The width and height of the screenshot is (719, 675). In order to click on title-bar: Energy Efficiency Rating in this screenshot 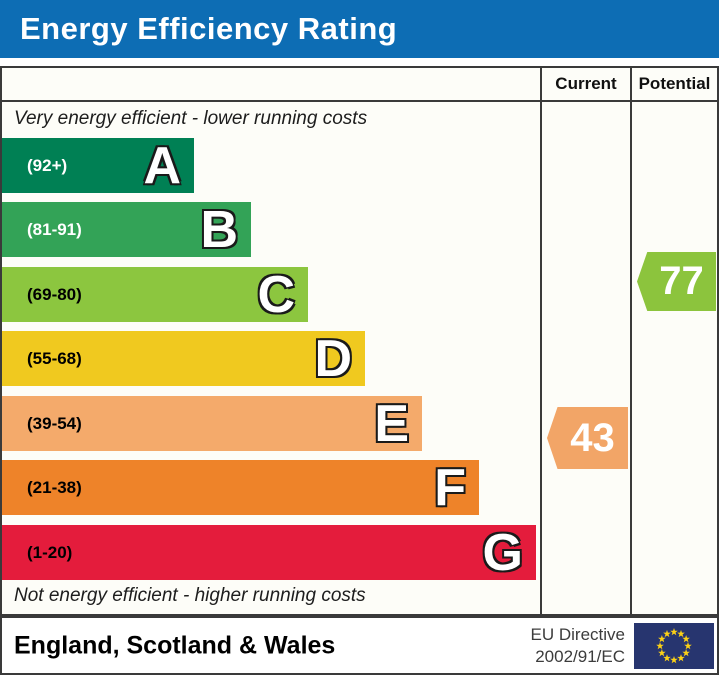, I will do `click(359, 29)`.